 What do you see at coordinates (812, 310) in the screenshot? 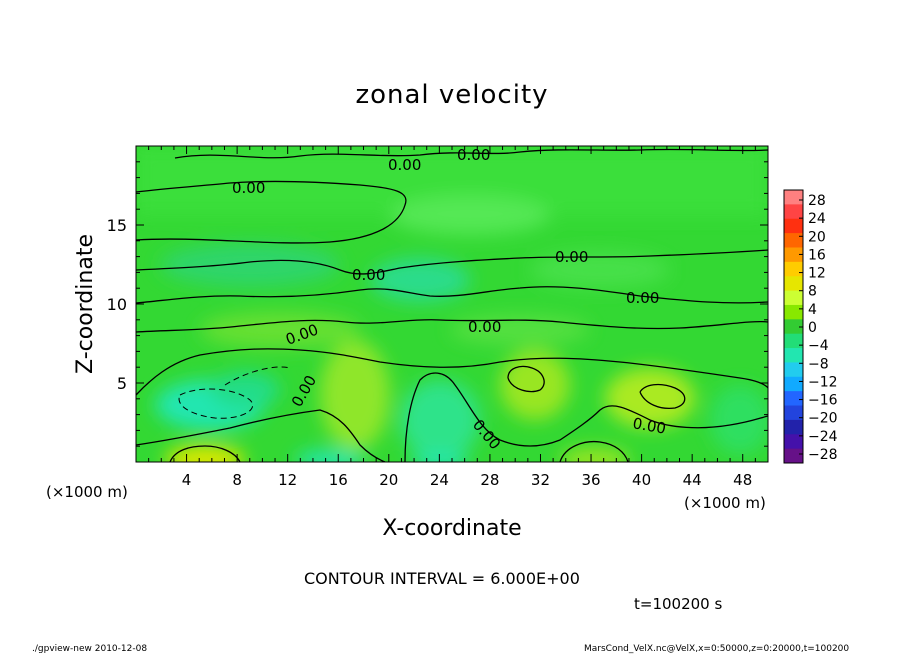
I see `colorbar-label: 4` at bounding box center [812, 310].